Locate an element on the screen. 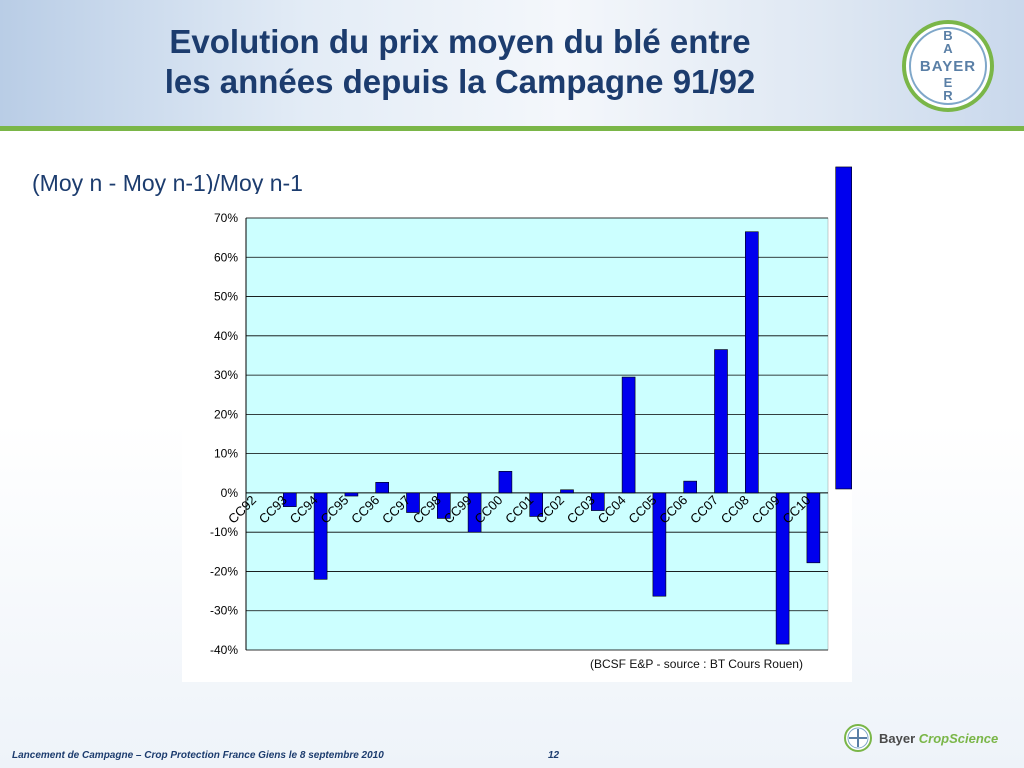  bayer-cropscience-brand: Bayer CropScience is located at coordinates (928, 738).